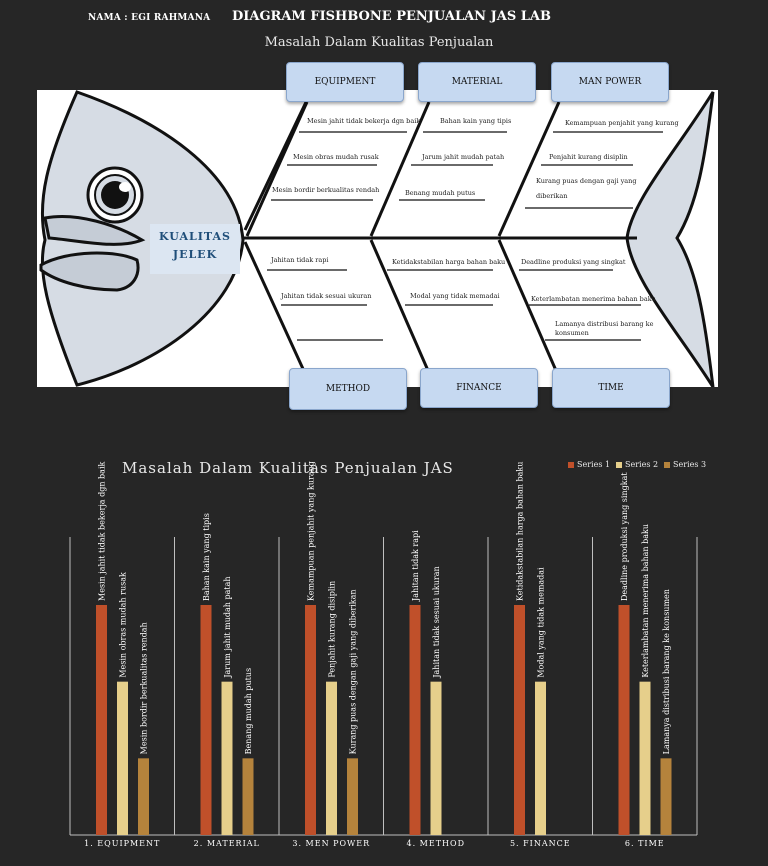 Image resolution: width=768 pixels, height=866 pixels. Describe the element at coordinates (436, 622) in the screenshot. I see `bar-label: Jahitan tidak sesuai ukuran` at that location.